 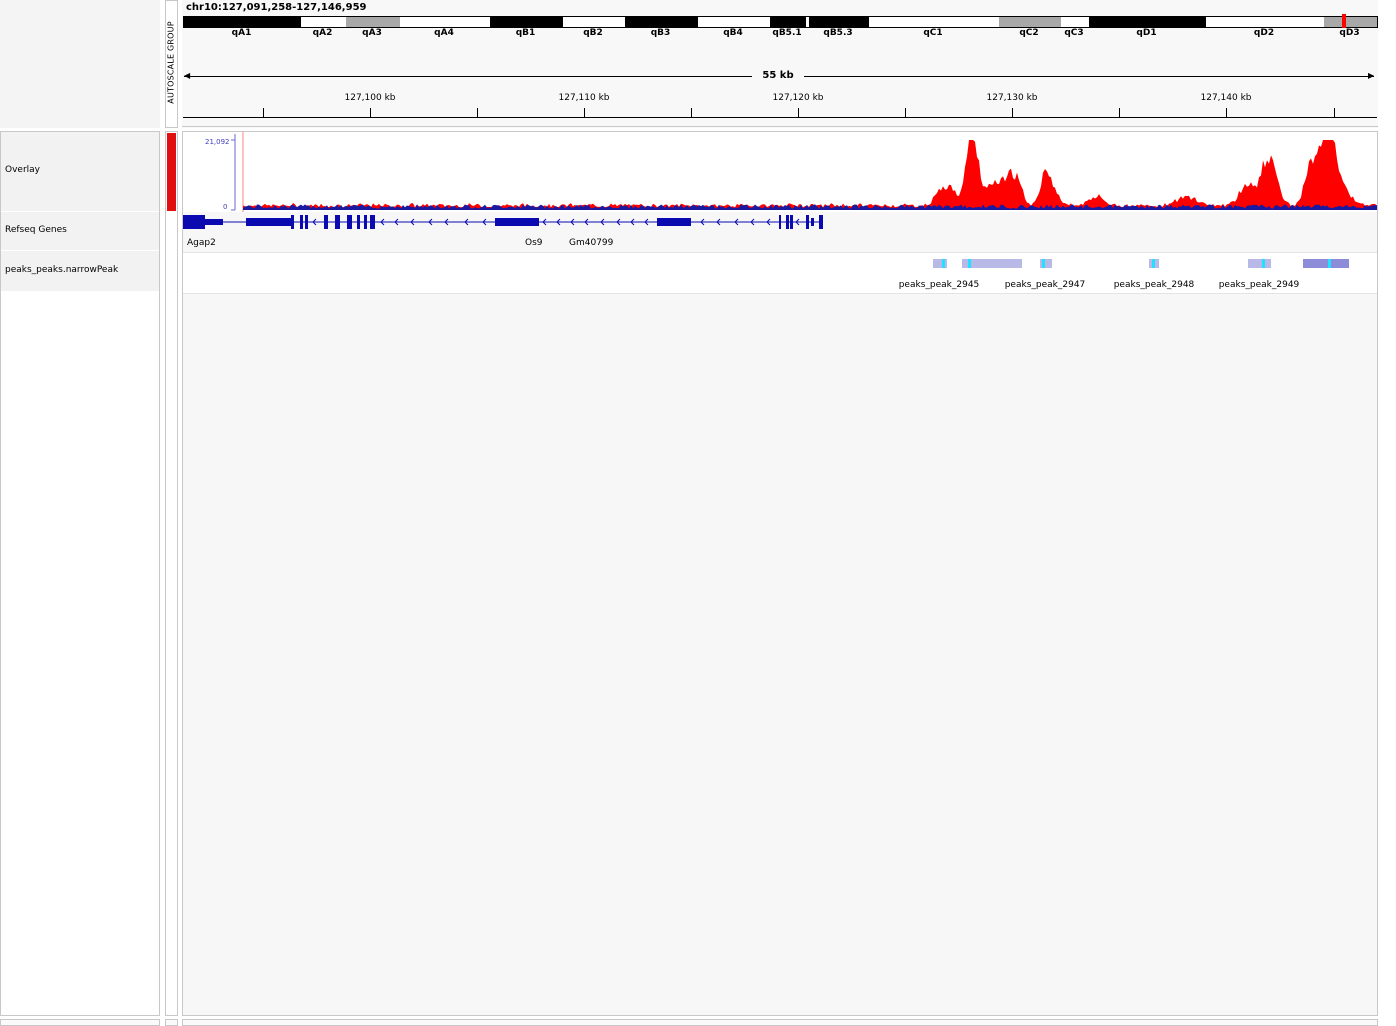 I want to click on peak-label: peaks_peak_2948, so click(x=1154, y=285).